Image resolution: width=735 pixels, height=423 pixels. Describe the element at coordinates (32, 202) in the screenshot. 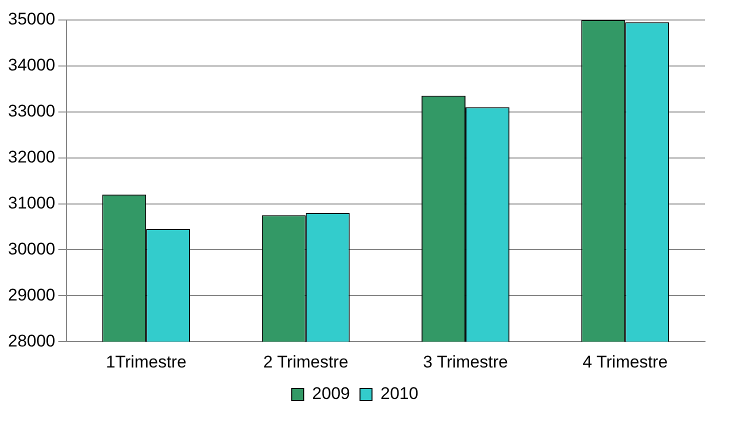

I see `y-tick-label: 31000` at that location.